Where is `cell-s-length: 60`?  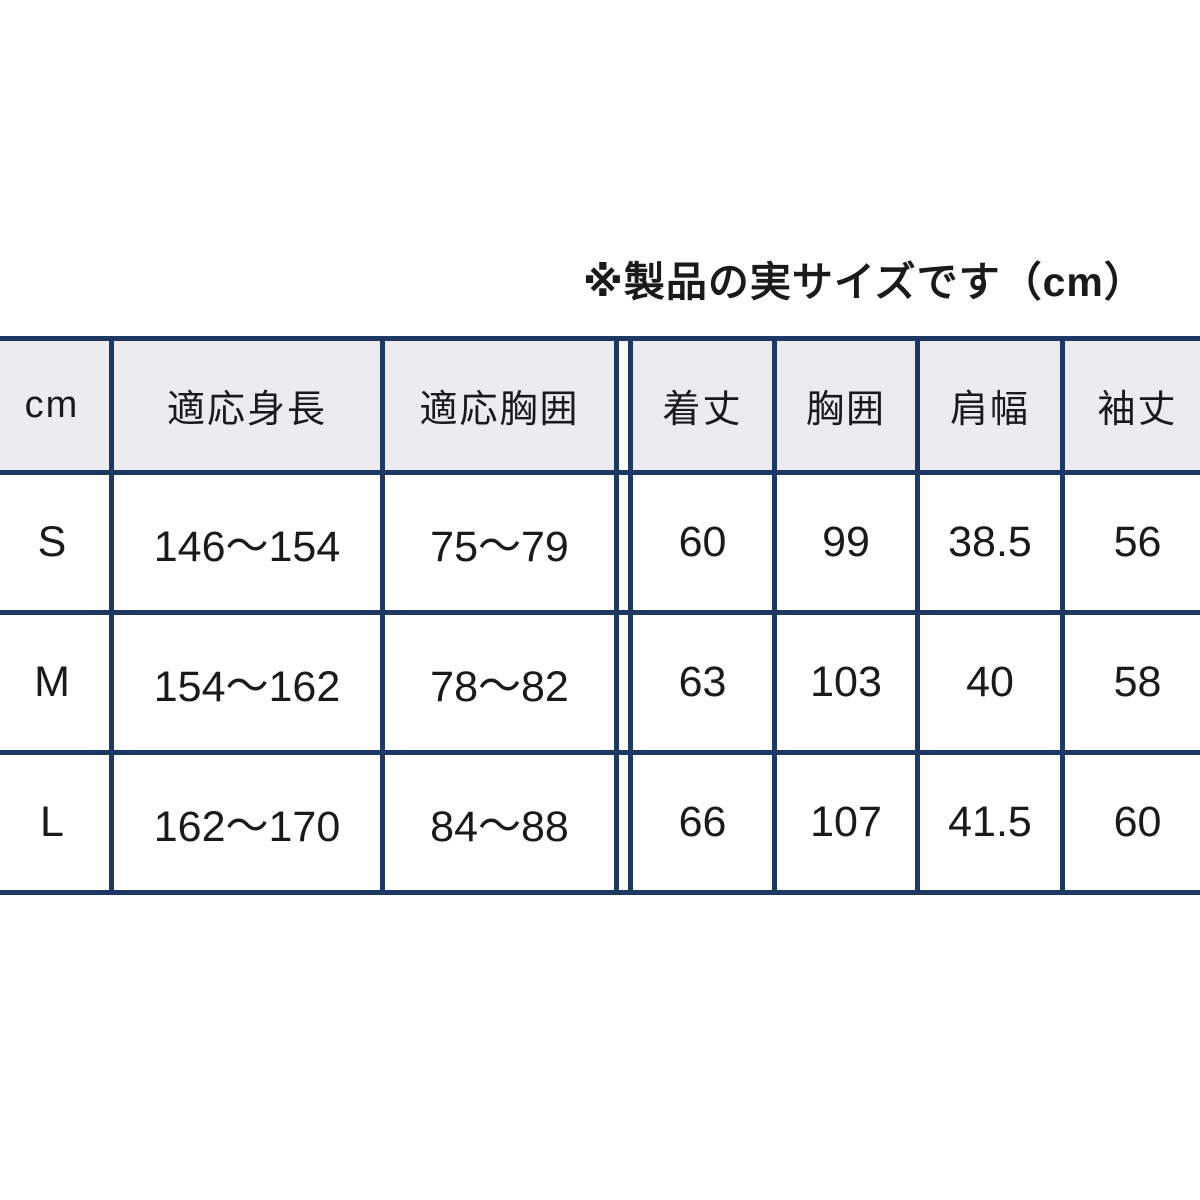 cell-s-length: 60 is located at coordinates (702, 542).